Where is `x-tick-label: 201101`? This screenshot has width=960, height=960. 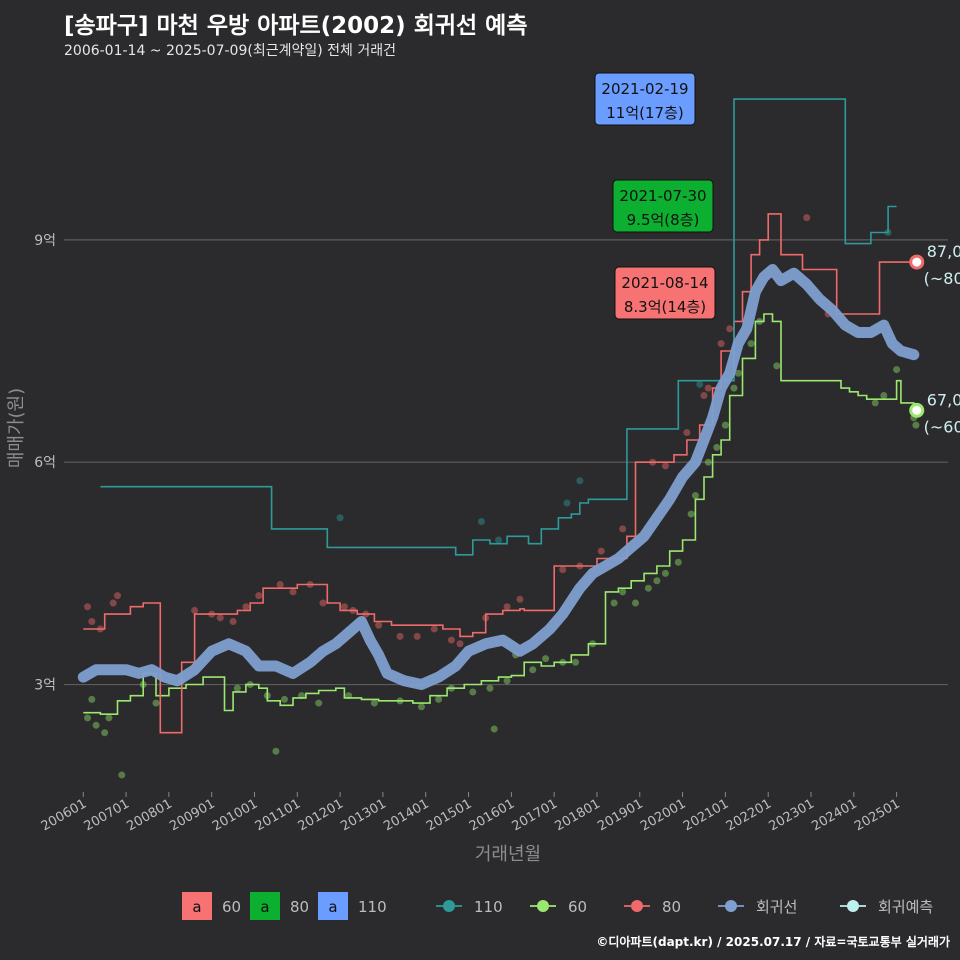
x-tick-label: 201101 is located at coordinates (278, 815).